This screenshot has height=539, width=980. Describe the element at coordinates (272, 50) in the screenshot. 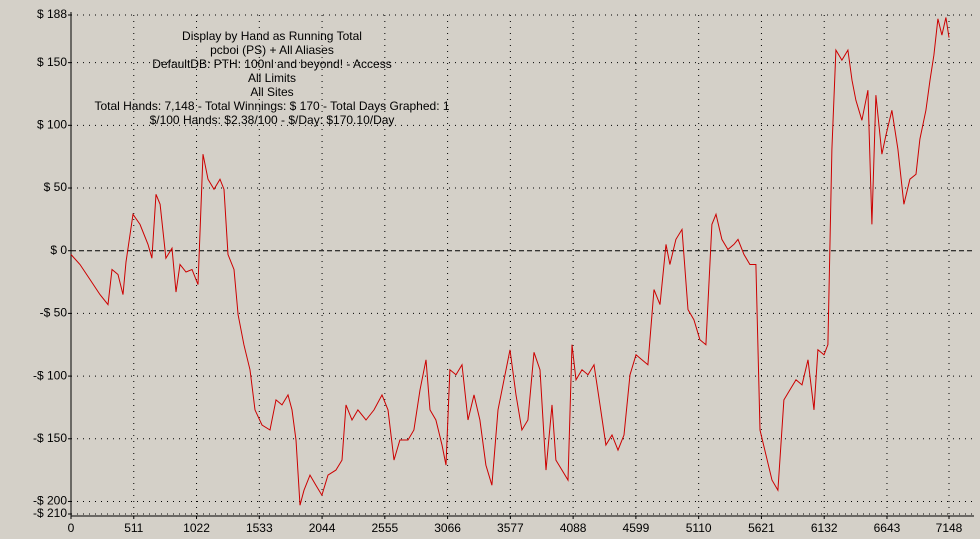

I see `annotation: pcboi (PS) + All Aliases` at that location.